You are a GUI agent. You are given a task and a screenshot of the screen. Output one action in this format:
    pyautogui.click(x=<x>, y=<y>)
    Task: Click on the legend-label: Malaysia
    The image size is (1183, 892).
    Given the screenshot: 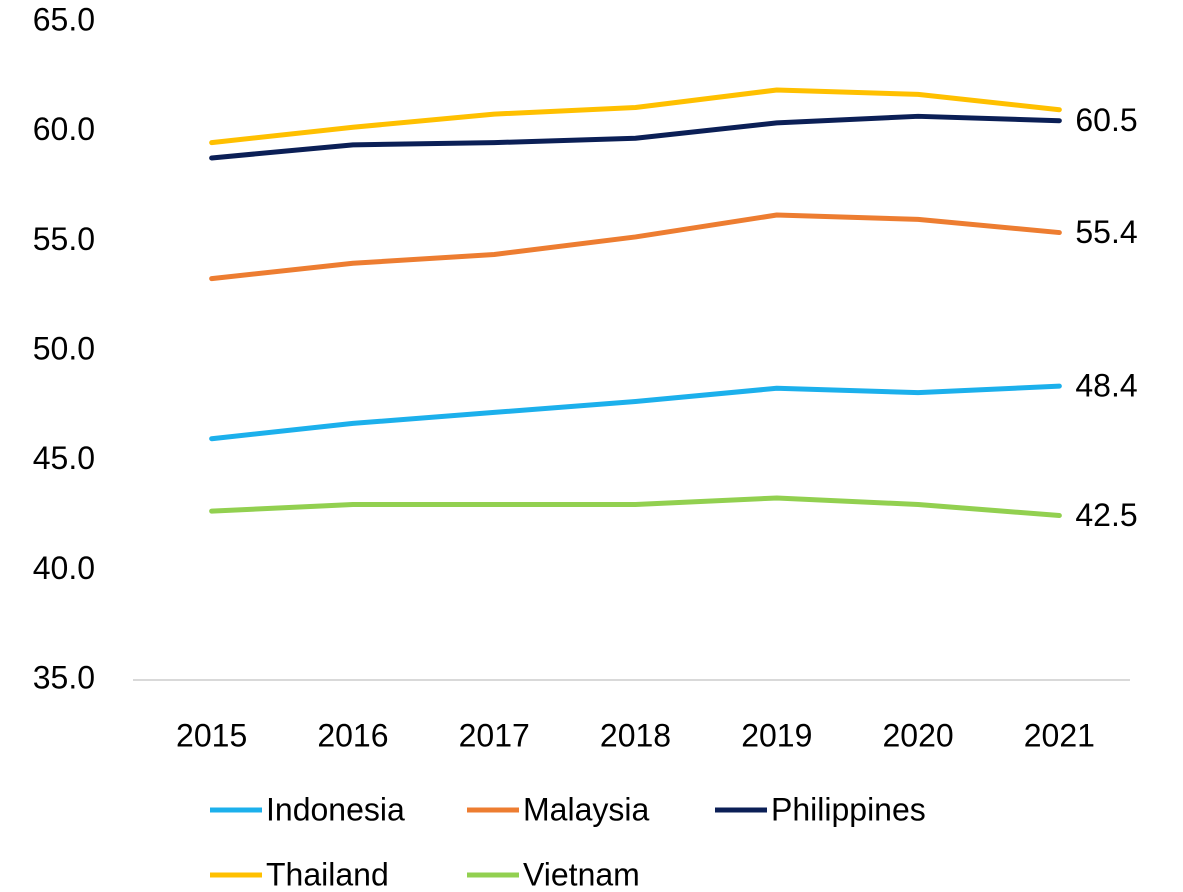 What is the action you would take?
    pyautogui.click(x=586, y=809)
    